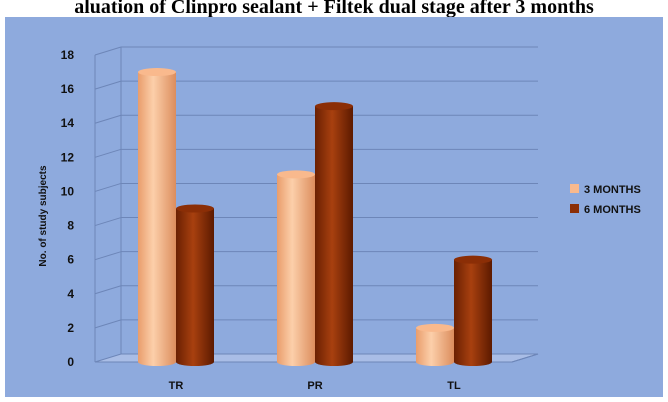 The width and height of the screenshot is (668, 402). I want to click on bar-PR-6-months, so click(334, 234).